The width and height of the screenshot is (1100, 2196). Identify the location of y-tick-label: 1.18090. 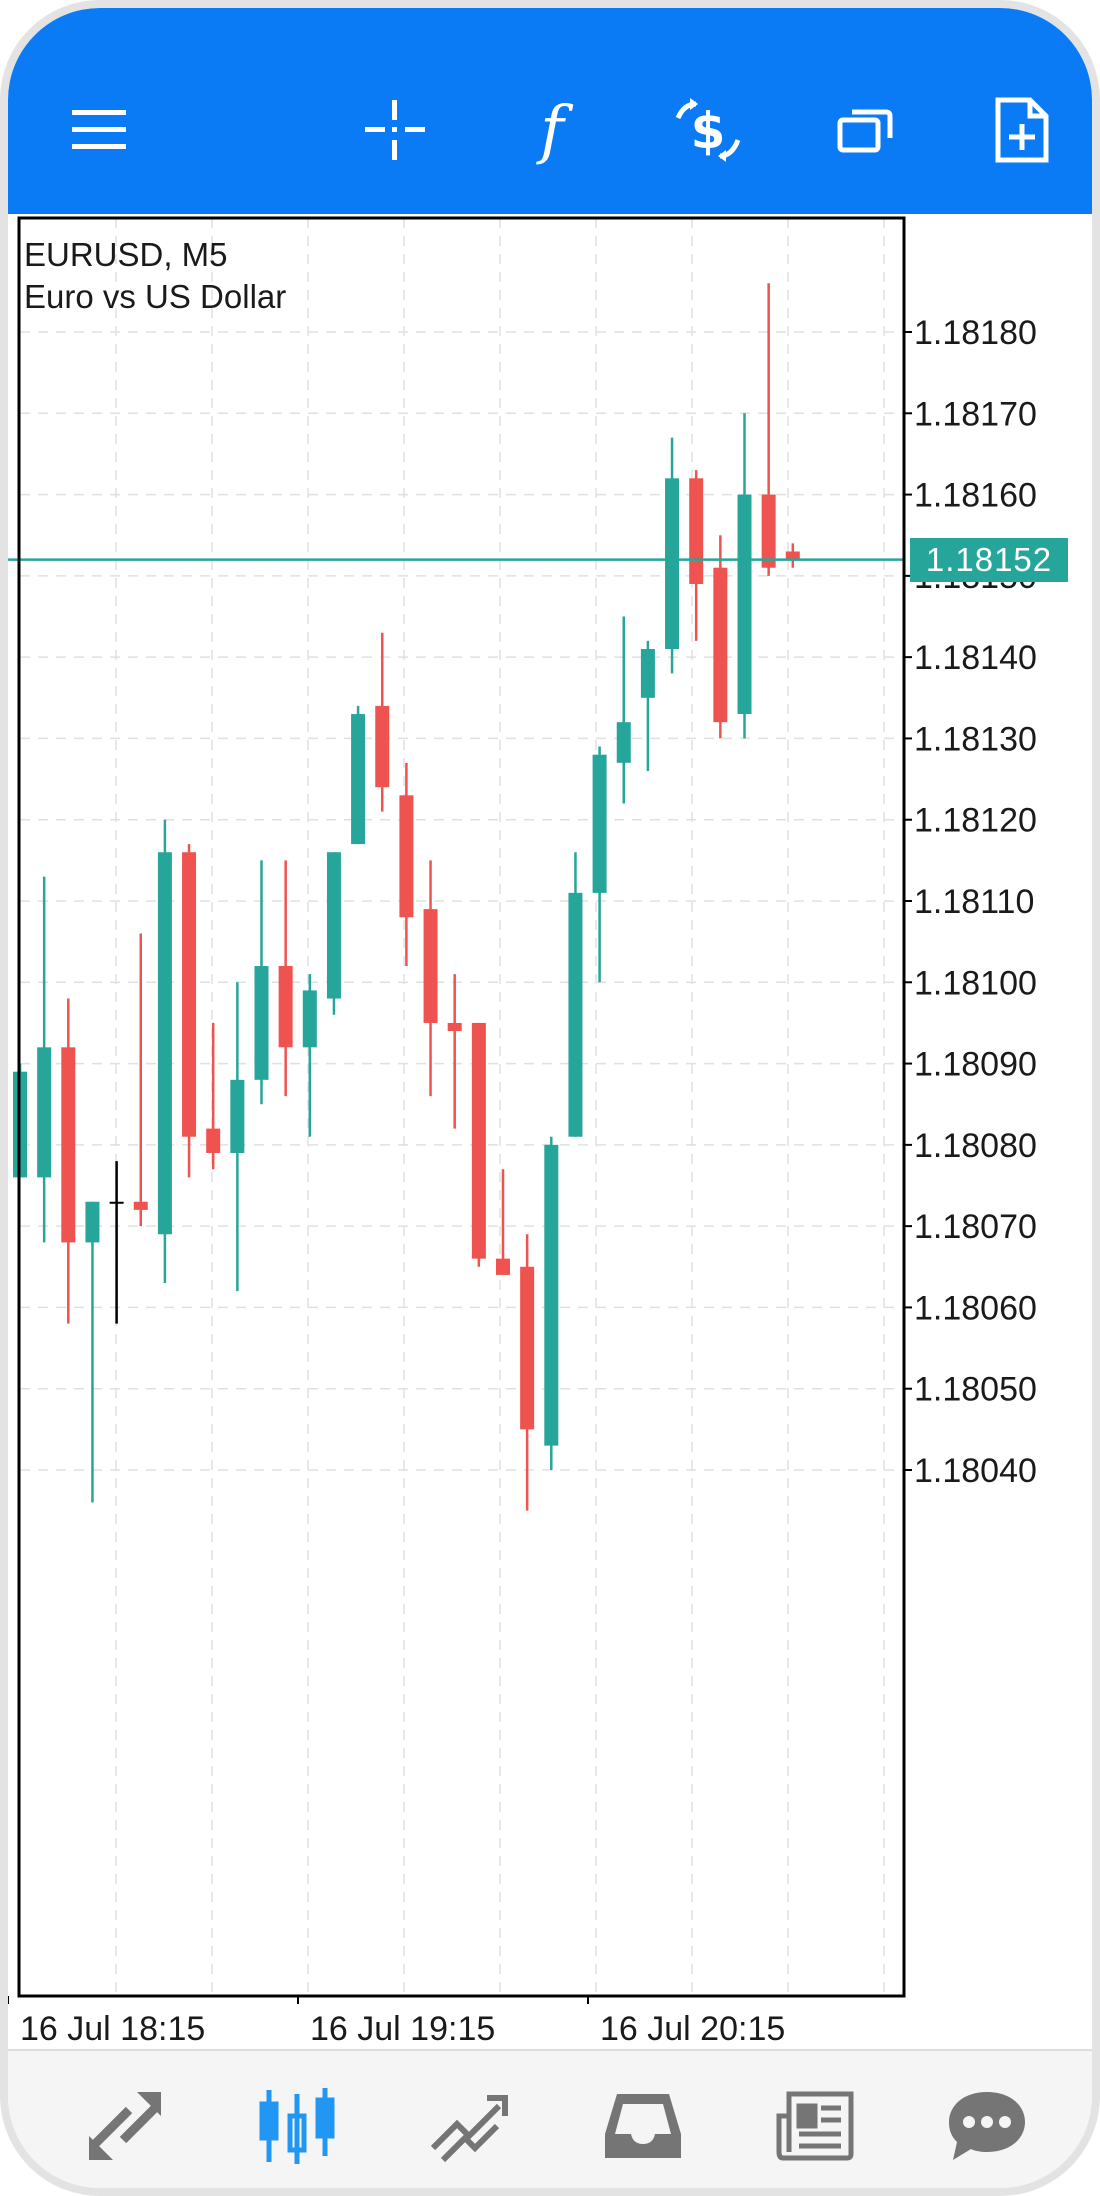
(975, 1065).